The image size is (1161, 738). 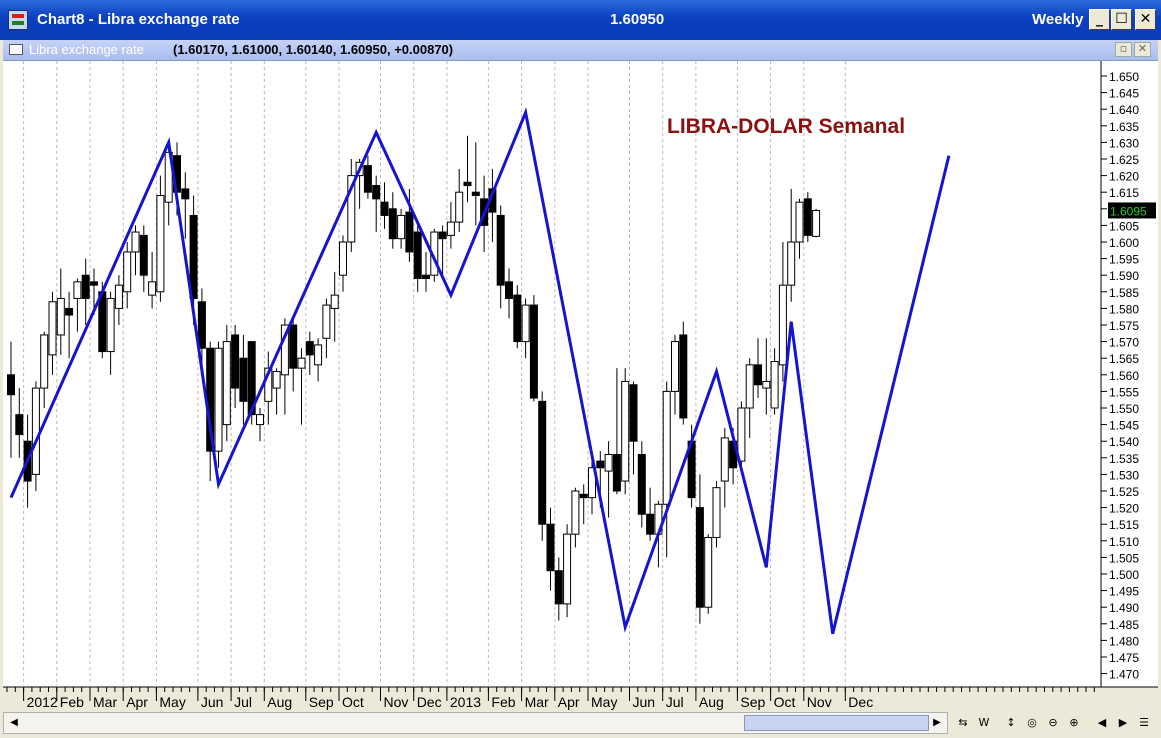 I want to click on x-tick-label: 2013, so click(x=465, y=702).